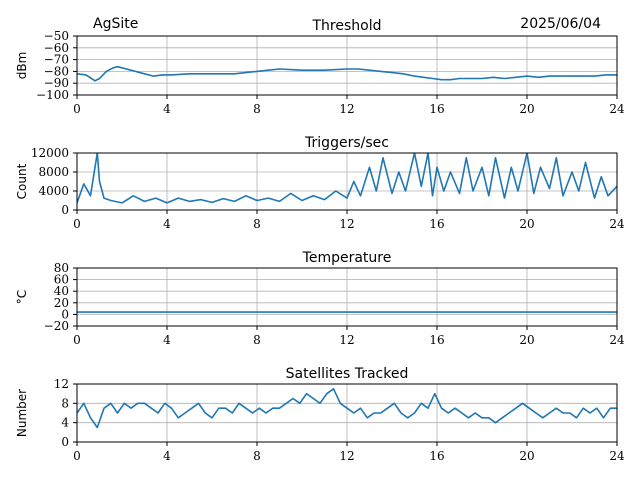 This screenshot has width=640, height=480. What do you see at coordinates (61, 384) in the screenshot?
I see `y-tick-label: 12` at bounding box center [61, 384].